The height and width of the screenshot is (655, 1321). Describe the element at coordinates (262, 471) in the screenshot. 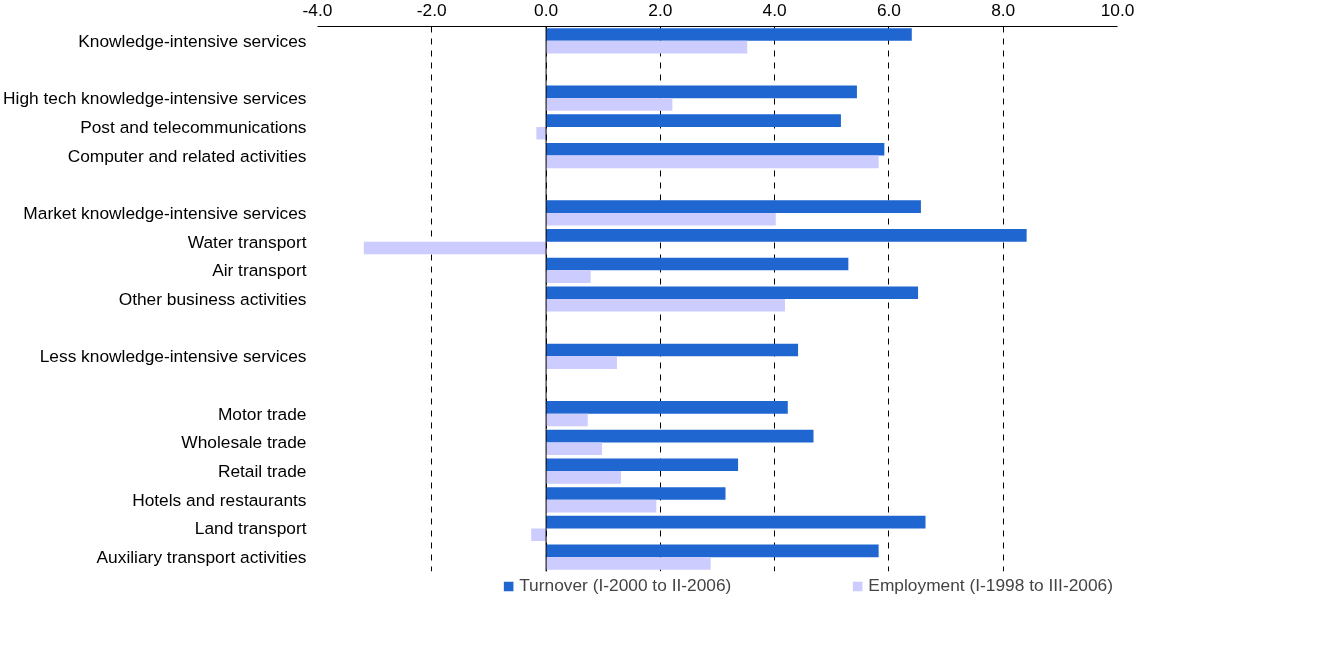

I see `y-tick-label: Retail trade` at that location.